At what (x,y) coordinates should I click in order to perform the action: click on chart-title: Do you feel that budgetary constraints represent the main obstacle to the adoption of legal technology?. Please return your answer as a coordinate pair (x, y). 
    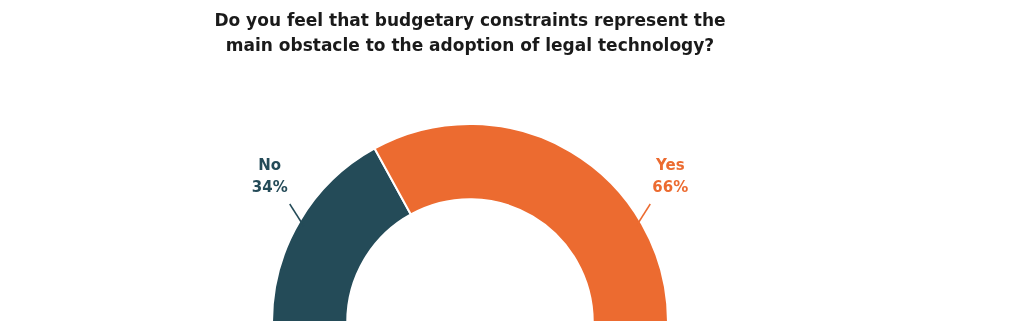
    Looking at the image, I should click on (470, 33).